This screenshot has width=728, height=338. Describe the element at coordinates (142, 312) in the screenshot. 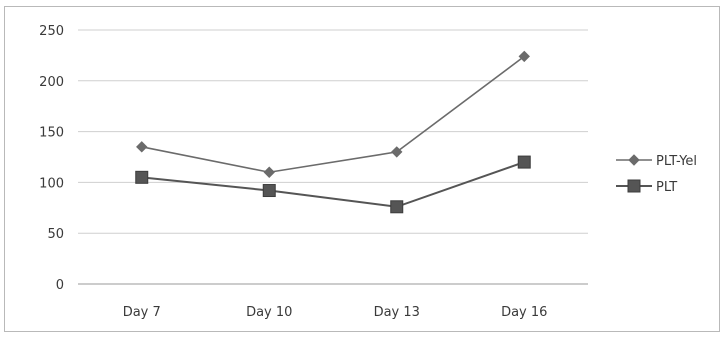

I see `x-tick-label: Day 7` at that location.